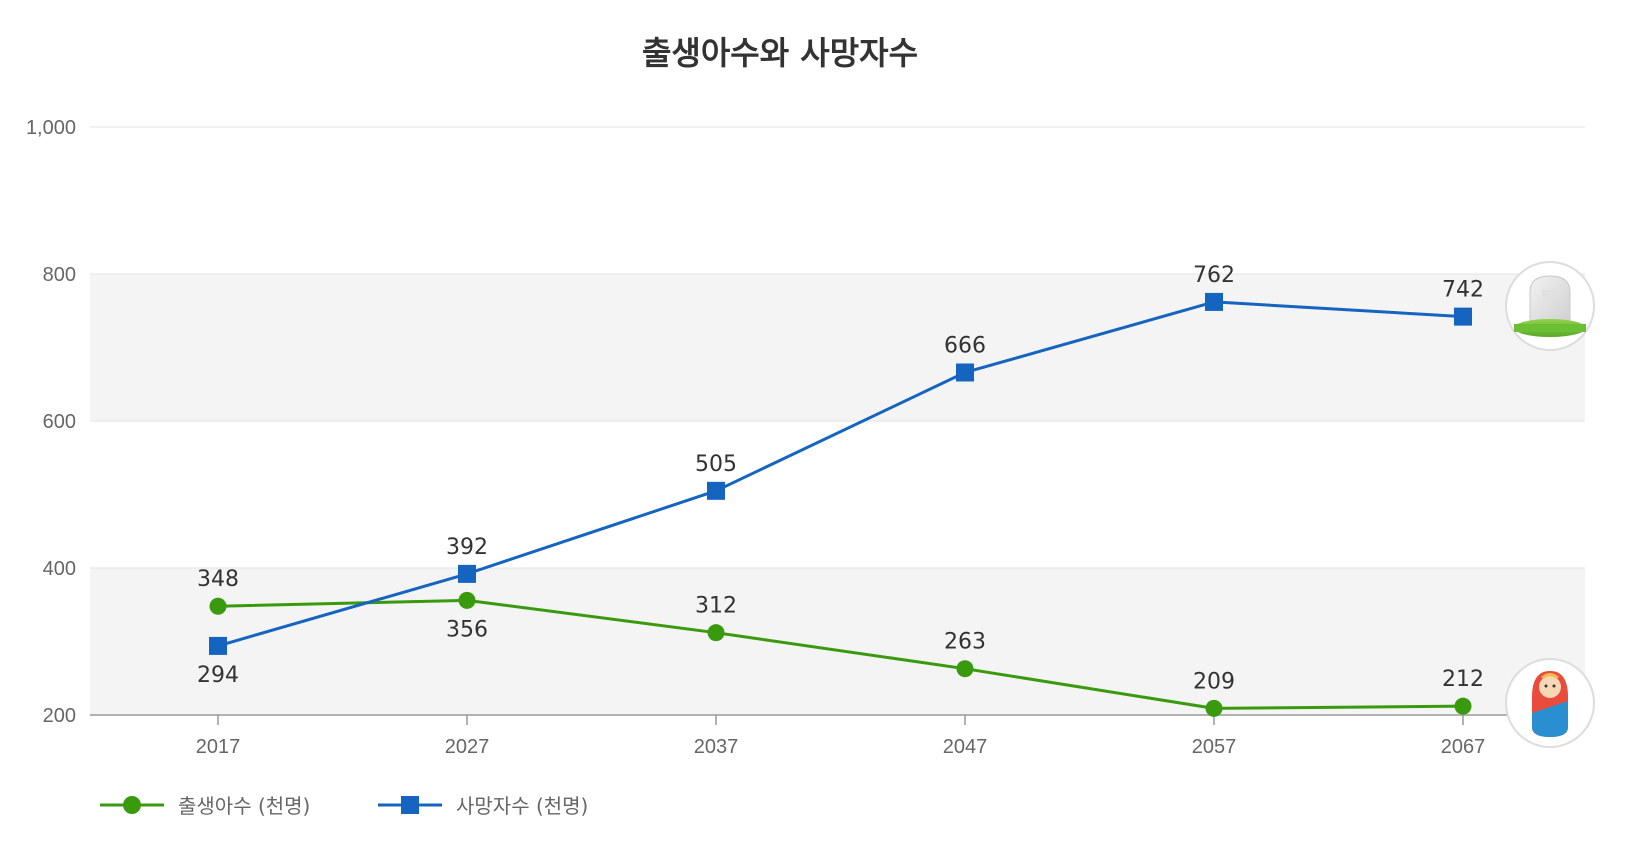 This screenshot has height=858, width=1629. What do you see at coordinates (59, 275) in the screenshot?
I see `y-tick-label: 800` at bounding box center [59, 275].